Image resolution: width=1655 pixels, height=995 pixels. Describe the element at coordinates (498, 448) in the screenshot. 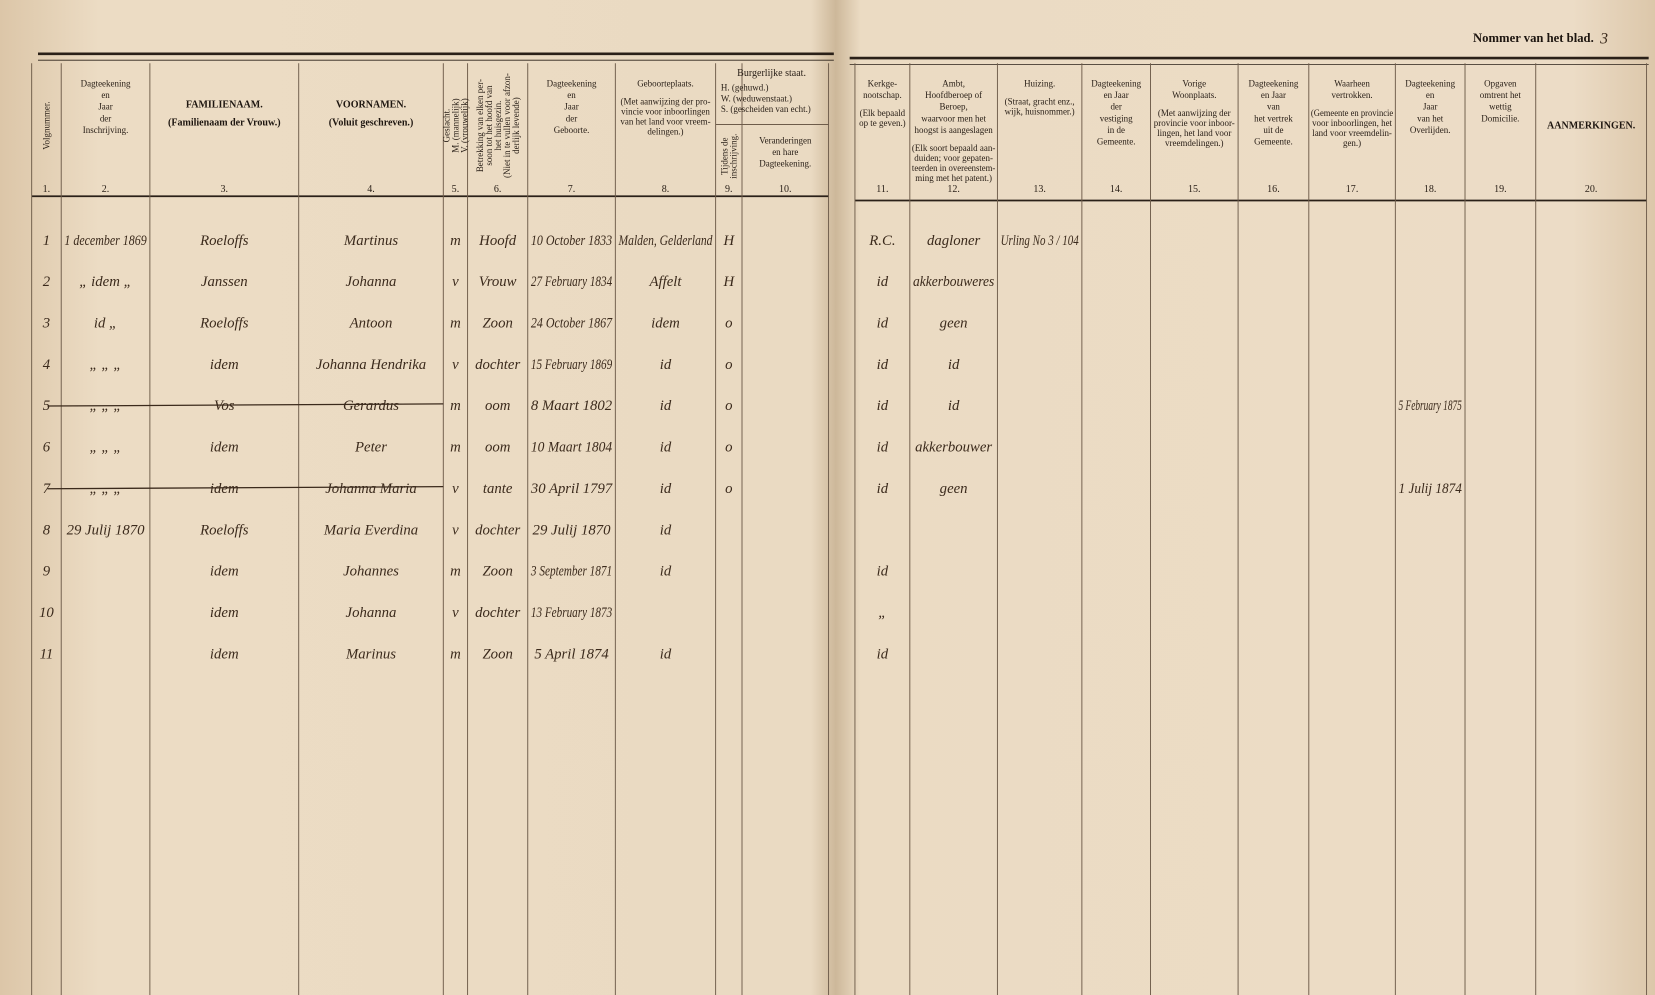

I see `entry: oom` at that location.